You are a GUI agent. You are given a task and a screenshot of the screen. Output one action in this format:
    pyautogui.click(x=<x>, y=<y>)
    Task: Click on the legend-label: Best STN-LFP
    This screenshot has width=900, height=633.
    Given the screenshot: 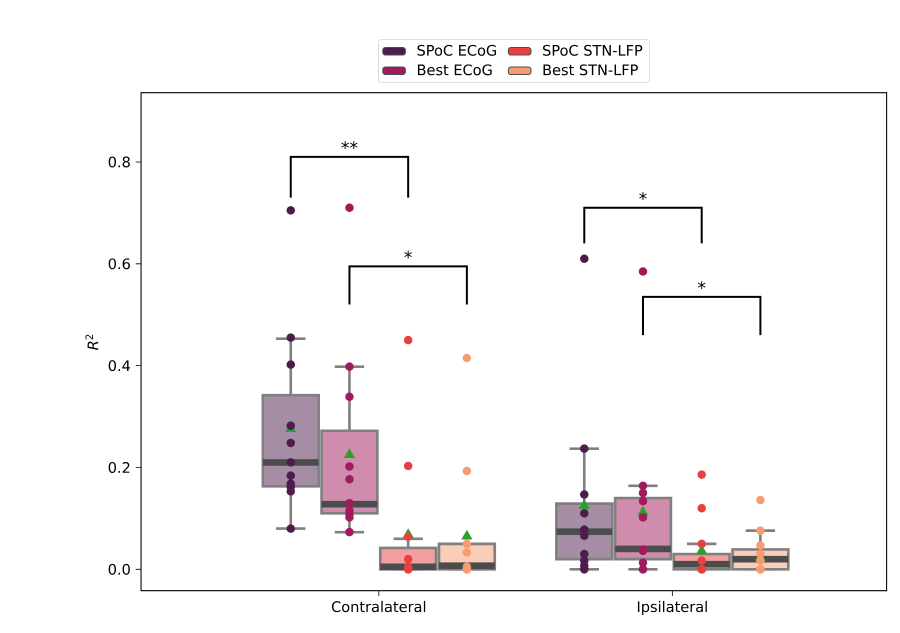 What is the action you would take?
    pyautogui.click(x=591, y=70)
    